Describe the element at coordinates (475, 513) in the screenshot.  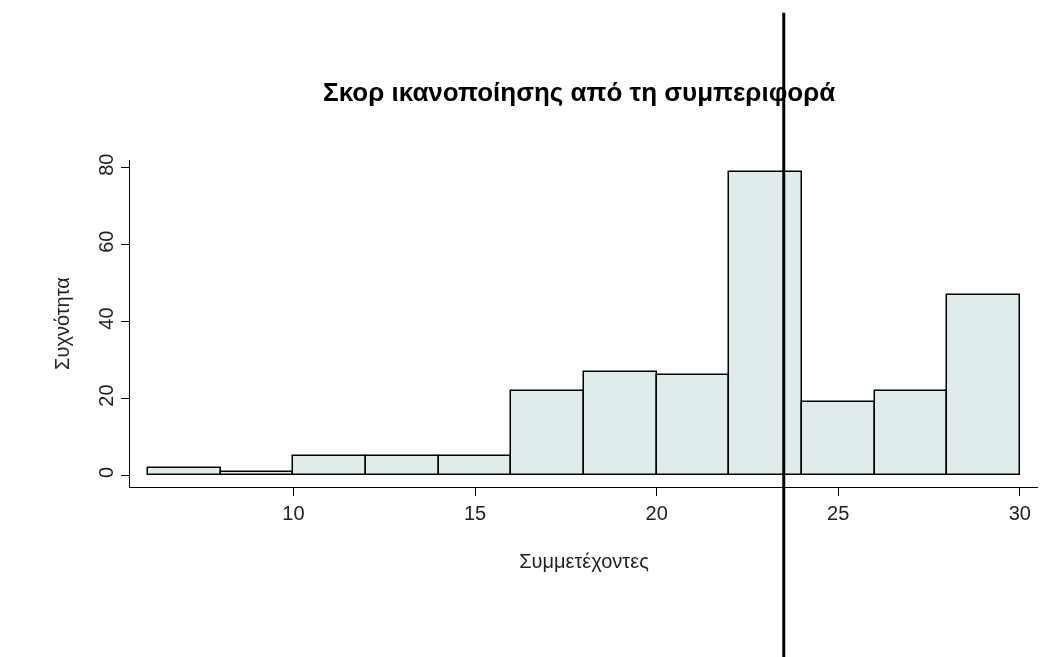
I see `x-tick-label: 15` at that location.